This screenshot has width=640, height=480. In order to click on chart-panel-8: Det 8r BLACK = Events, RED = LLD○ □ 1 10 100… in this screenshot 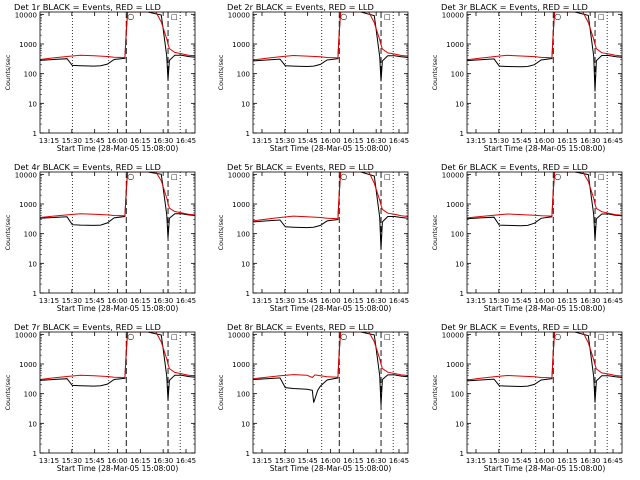, I will do `click(313, 397)`.